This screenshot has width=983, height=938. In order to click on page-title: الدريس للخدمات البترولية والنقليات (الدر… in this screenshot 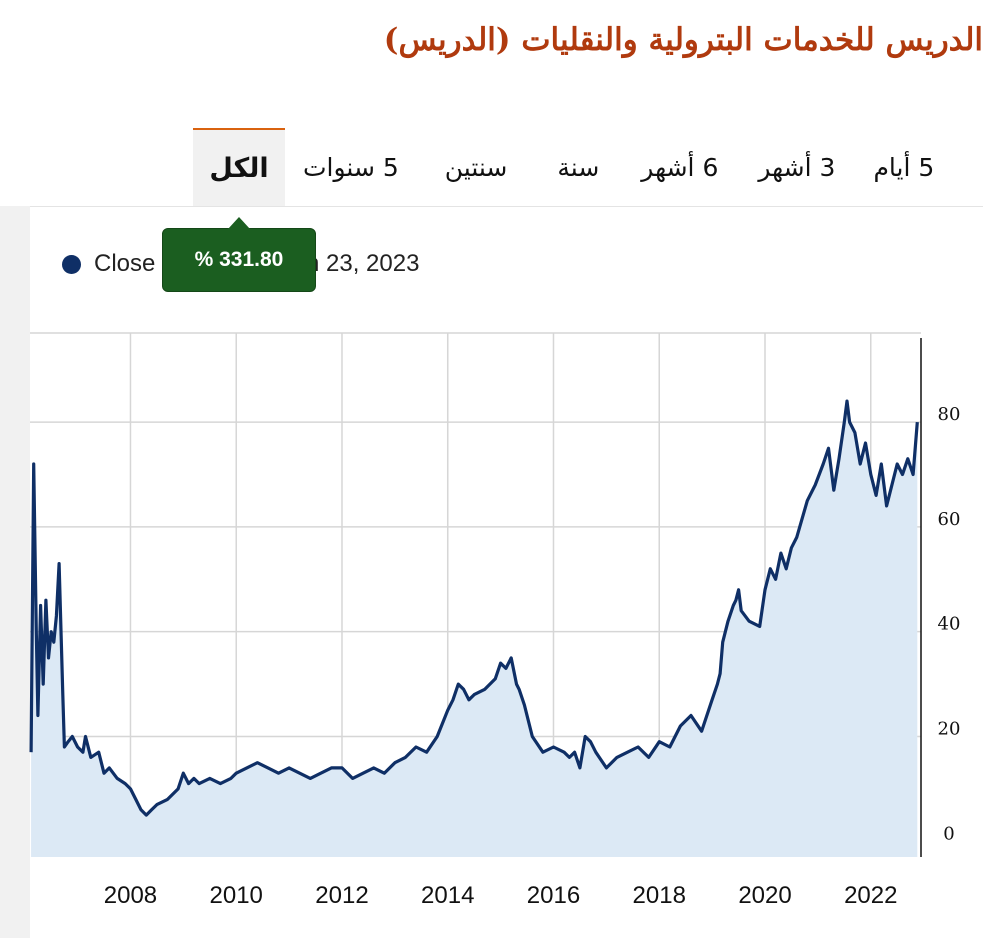, I will do `click(683, 40)`.